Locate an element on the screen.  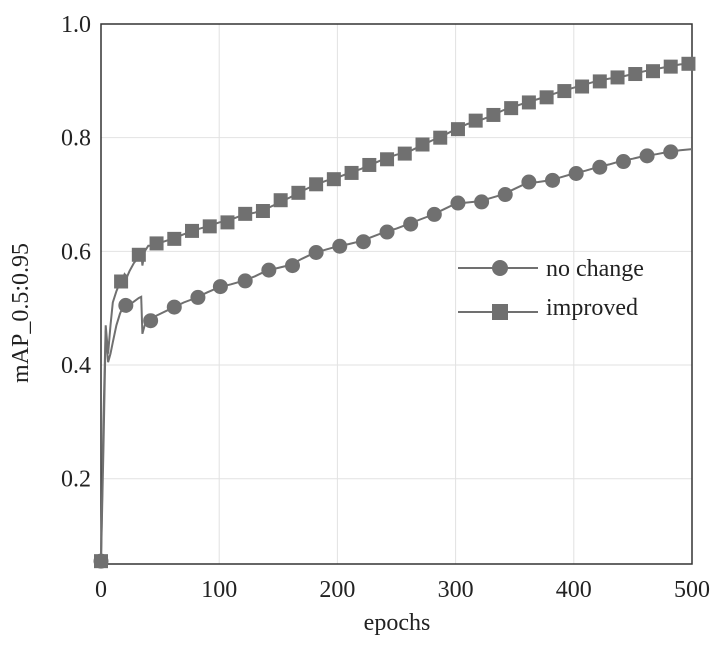
legend-marker-improved is located at coordinates (500, 312).